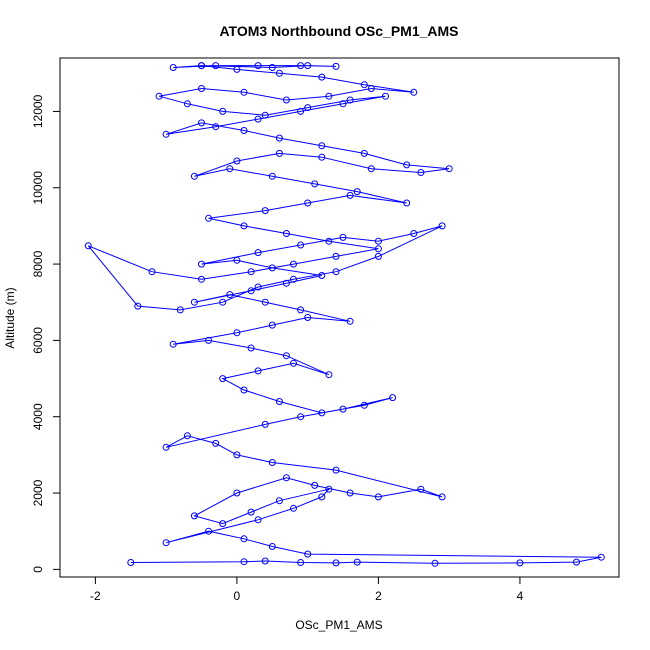  Describe the element at coordinates (520, 596) in the screenshot. I see `x-tick-label: 4` at that location.